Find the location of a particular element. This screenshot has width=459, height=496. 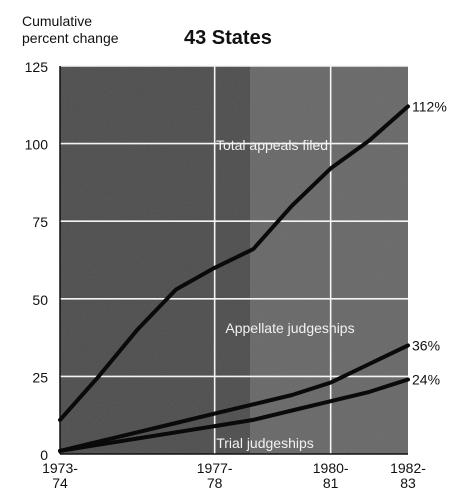

x-tick-label: 81 is located at coordinates (331, 483).